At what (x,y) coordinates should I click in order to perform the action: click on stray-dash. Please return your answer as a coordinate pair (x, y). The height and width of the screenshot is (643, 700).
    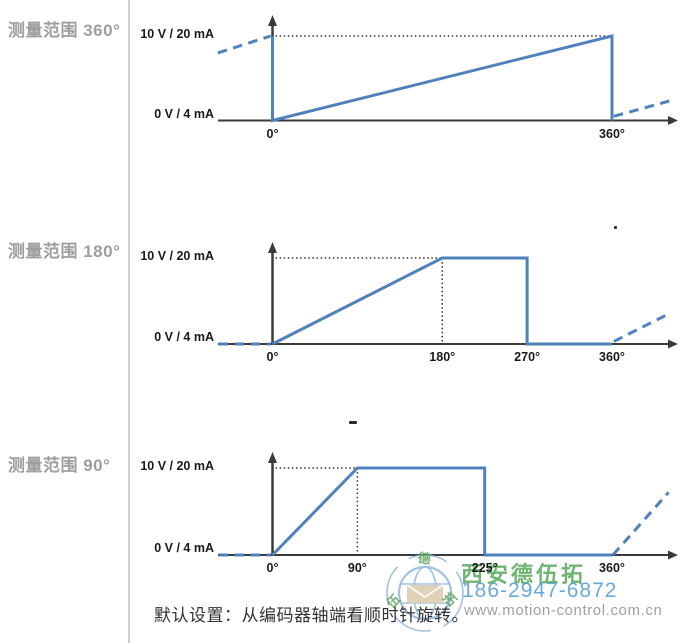
    Looking at the image, I should click on (353, 422).